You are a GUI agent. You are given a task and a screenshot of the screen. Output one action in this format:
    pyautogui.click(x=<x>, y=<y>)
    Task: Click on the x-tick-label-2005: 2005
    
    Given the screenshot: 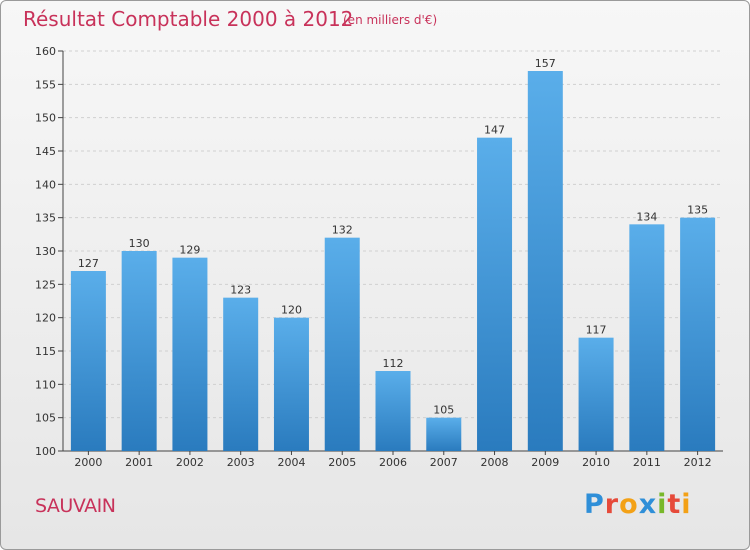 What is the action you would take?
    pyautogui.click(x=342, y=462)
    